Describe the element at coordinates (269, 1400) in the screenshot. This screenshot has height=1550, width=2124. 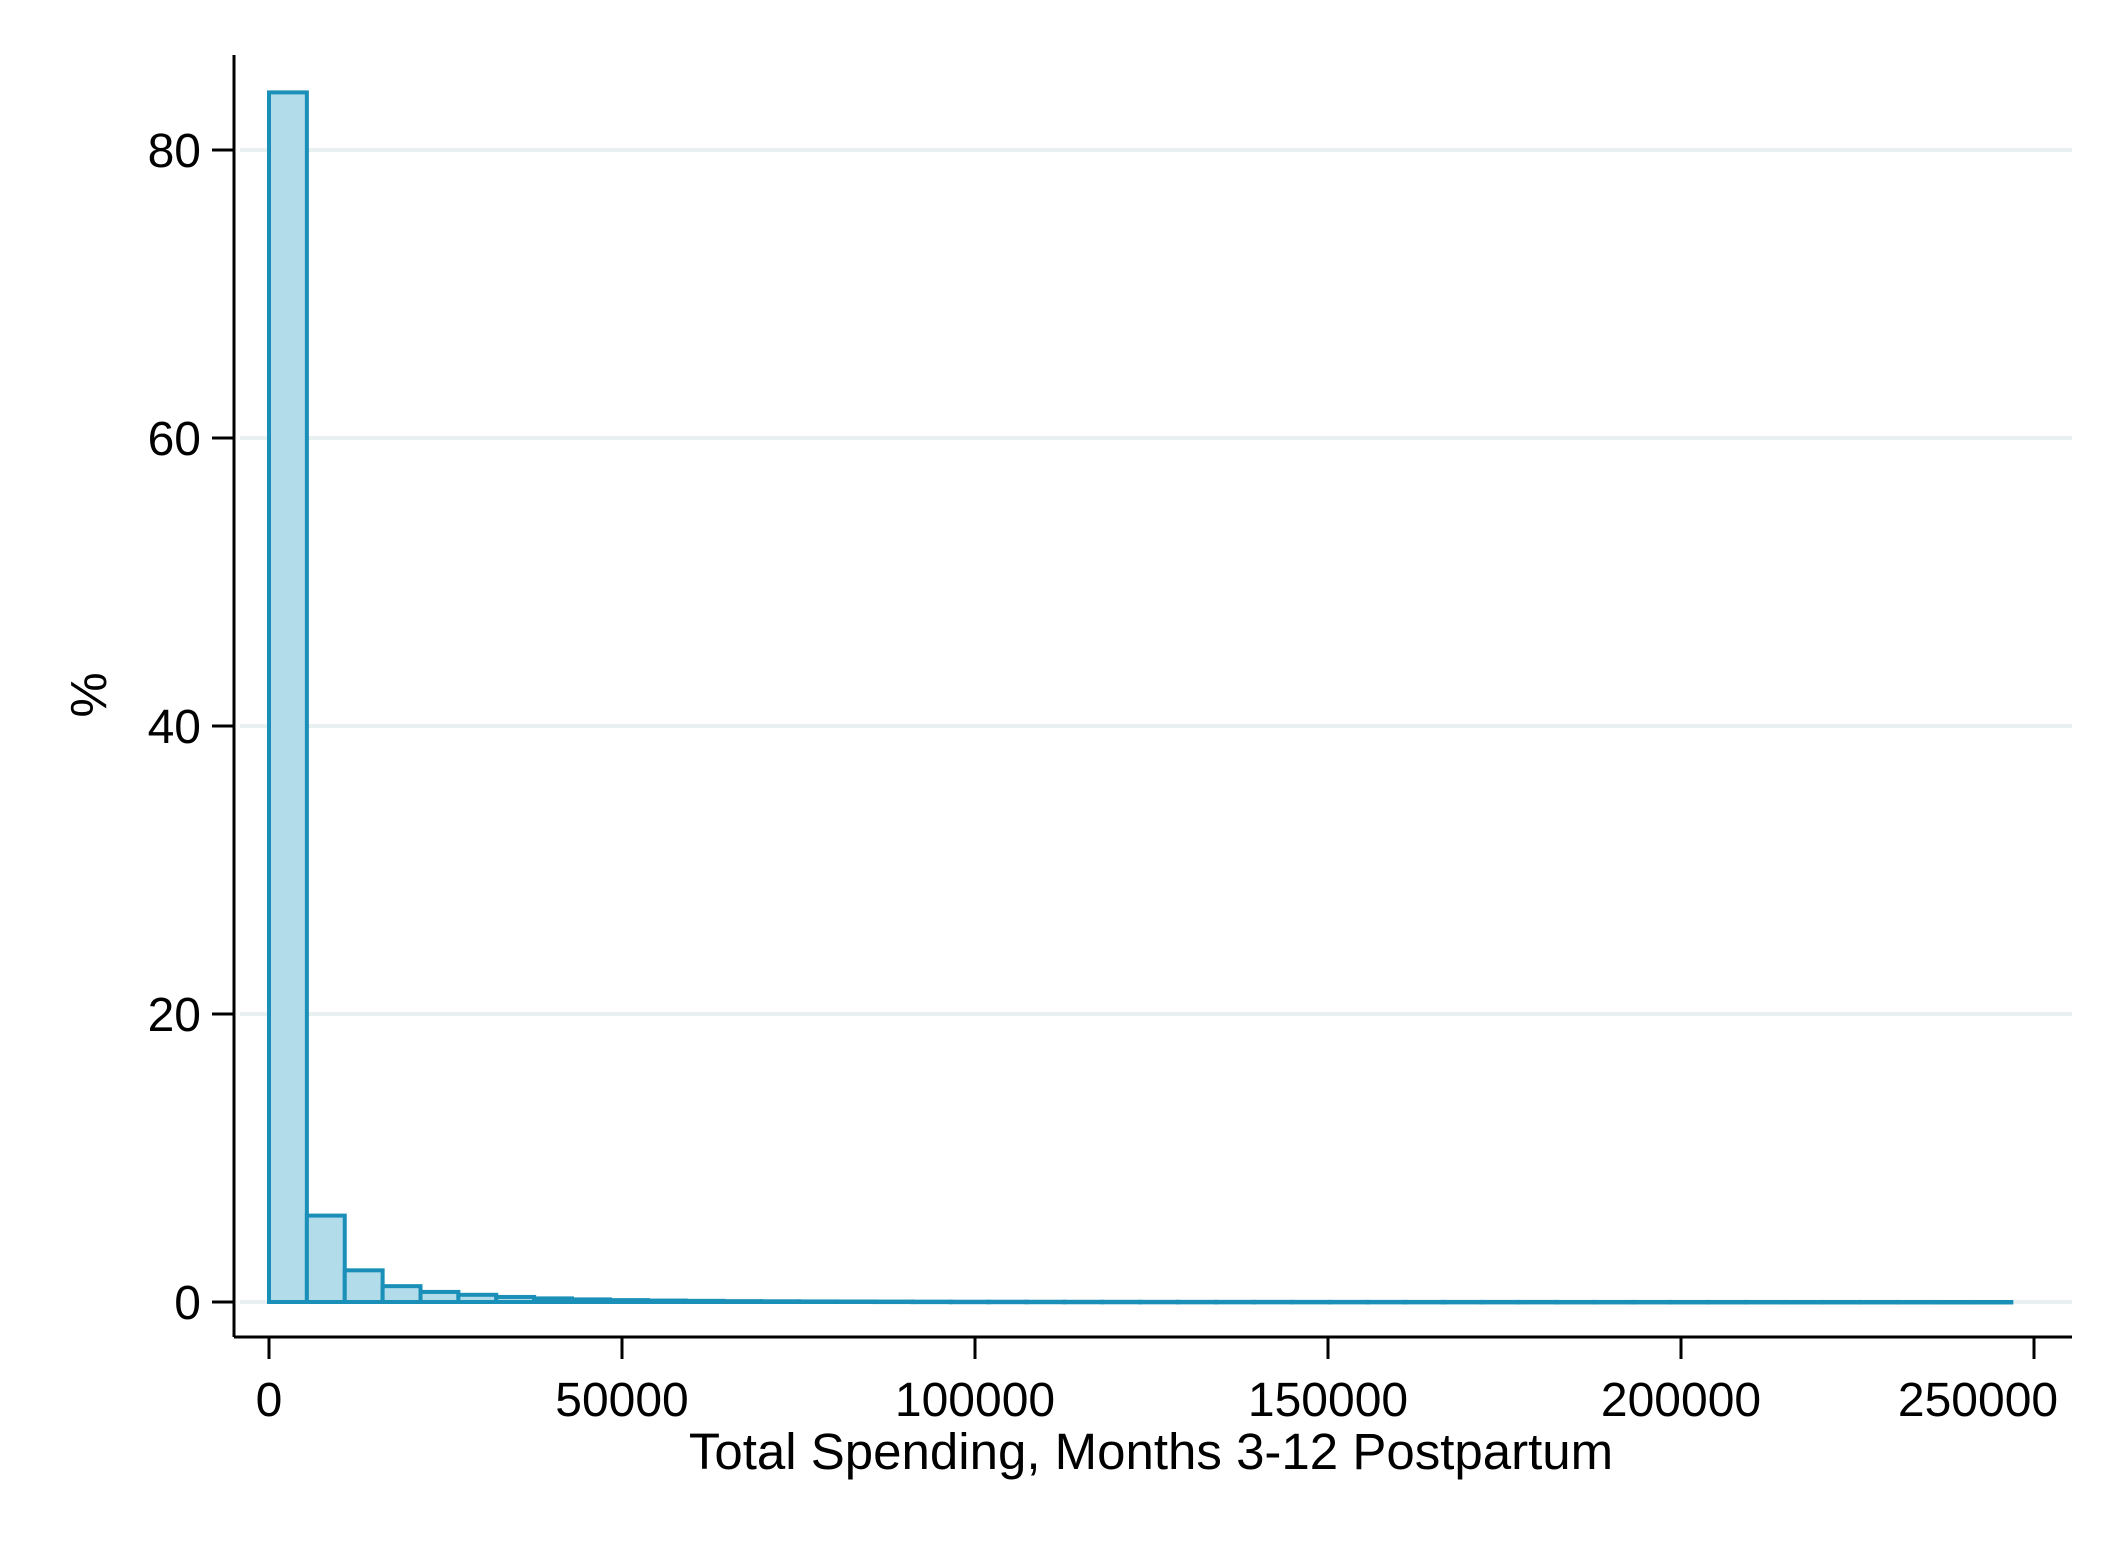
I see `x-tick-label: 0` at that location.